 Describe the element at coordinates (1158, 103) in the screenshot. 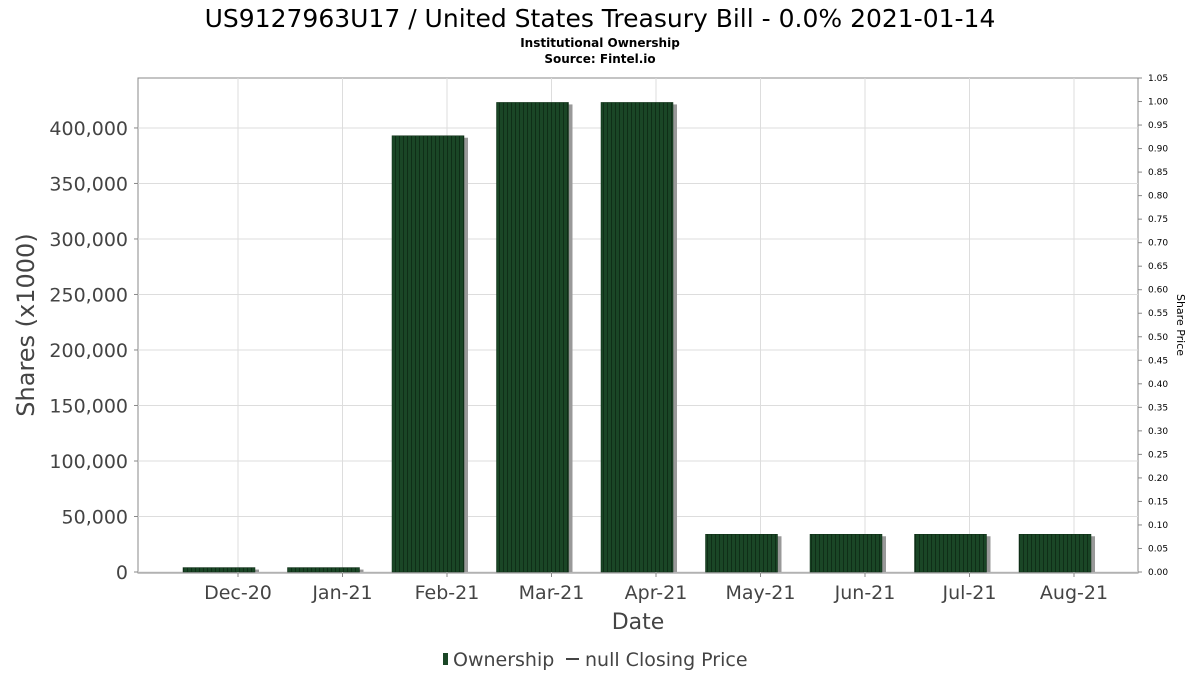

I see `y2-tick-label: 1.00` at that location.